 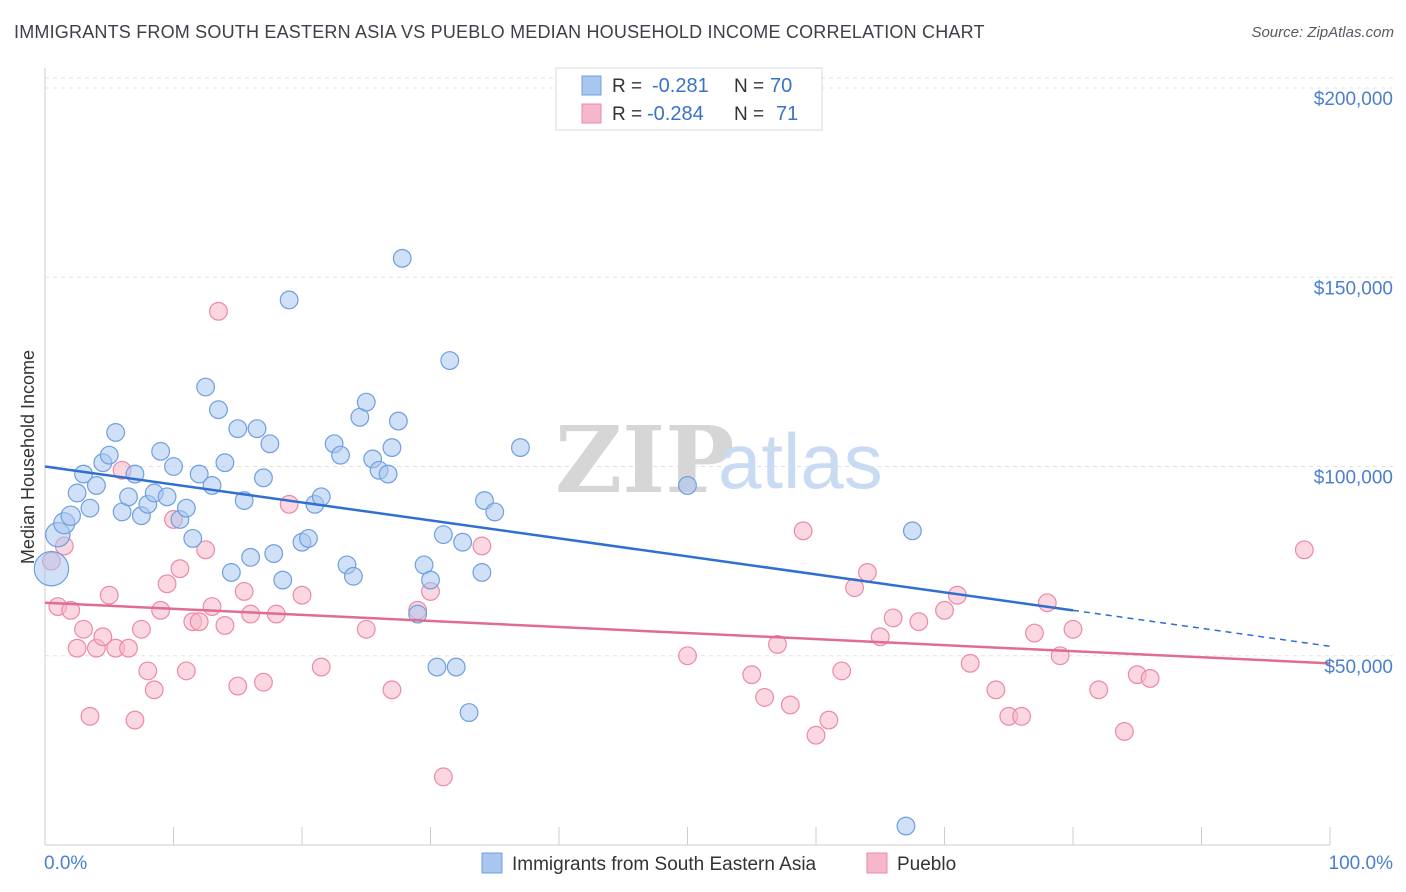 I want to click on y-tick-label: $50,000, so click(x=1358, y=667).